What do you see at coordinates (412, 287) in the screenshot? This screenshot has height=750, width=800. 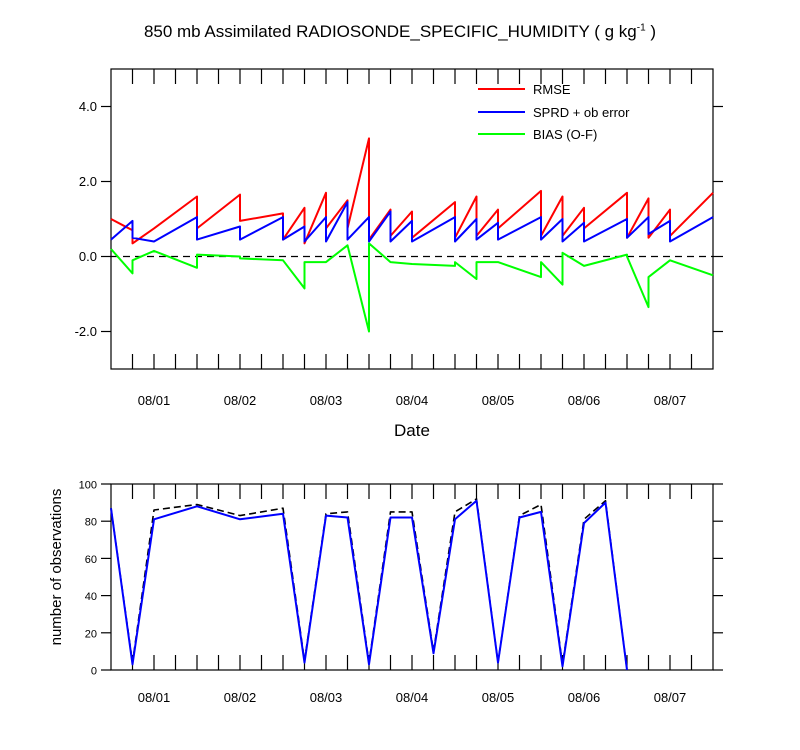 I see `bias-series-line` at bounding box center [412, 287].